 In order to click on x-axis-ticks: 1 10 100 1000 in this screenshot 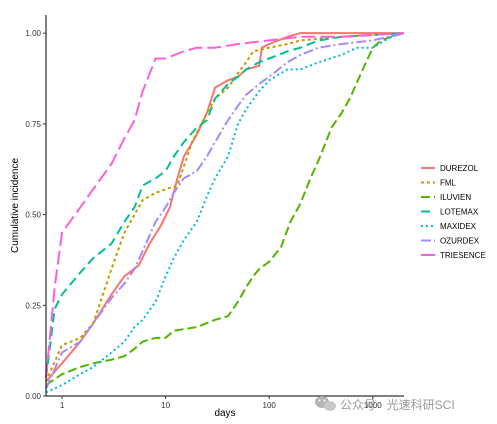, I will do `click(221, 403)`.